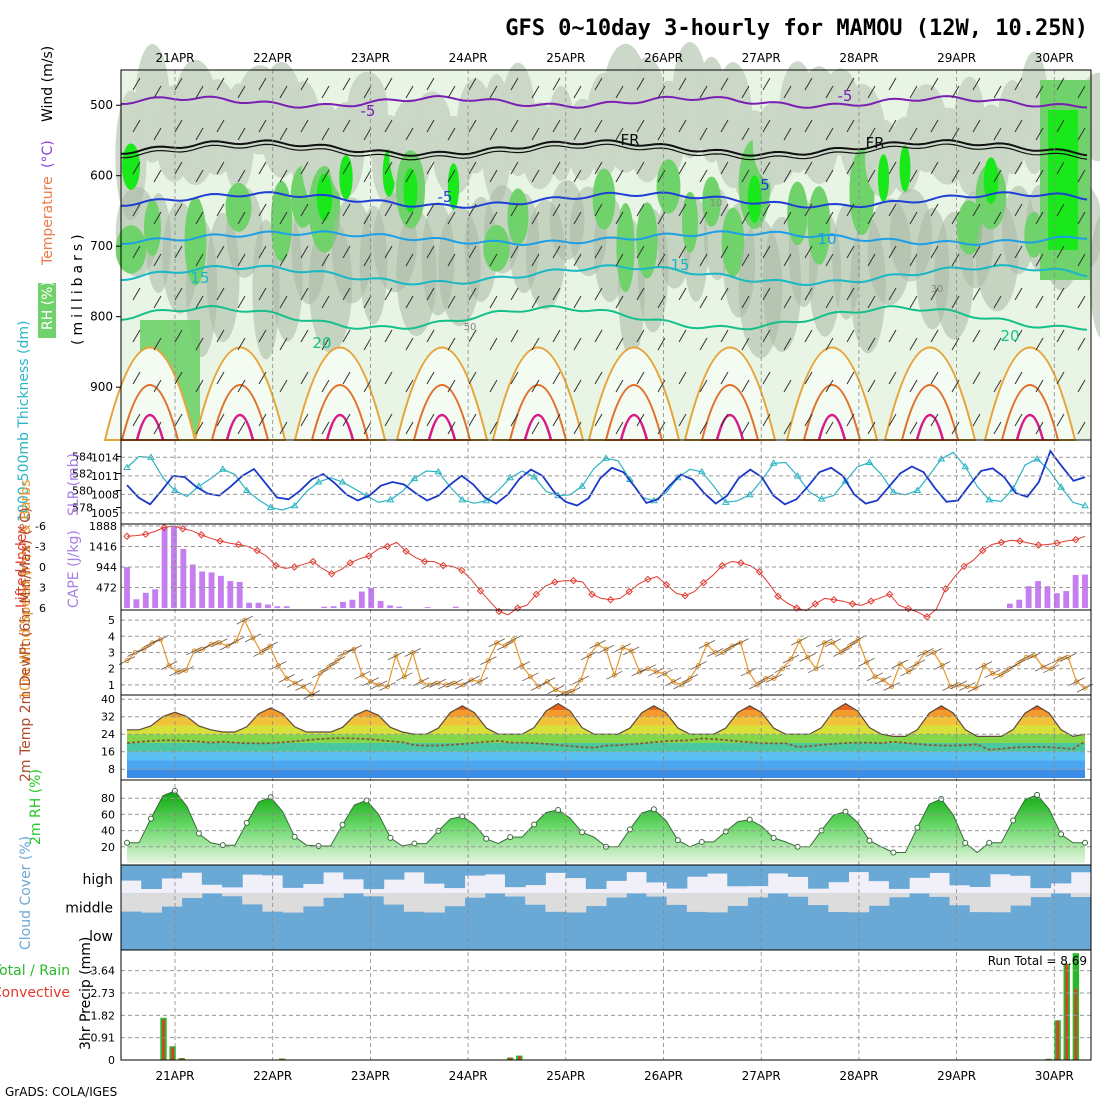 The image size is (1100, 1100). What do you see at coordinates (108, 847) in the screenshot?
I see `rh-tick-label: 20` at bounding box center [108, 847].